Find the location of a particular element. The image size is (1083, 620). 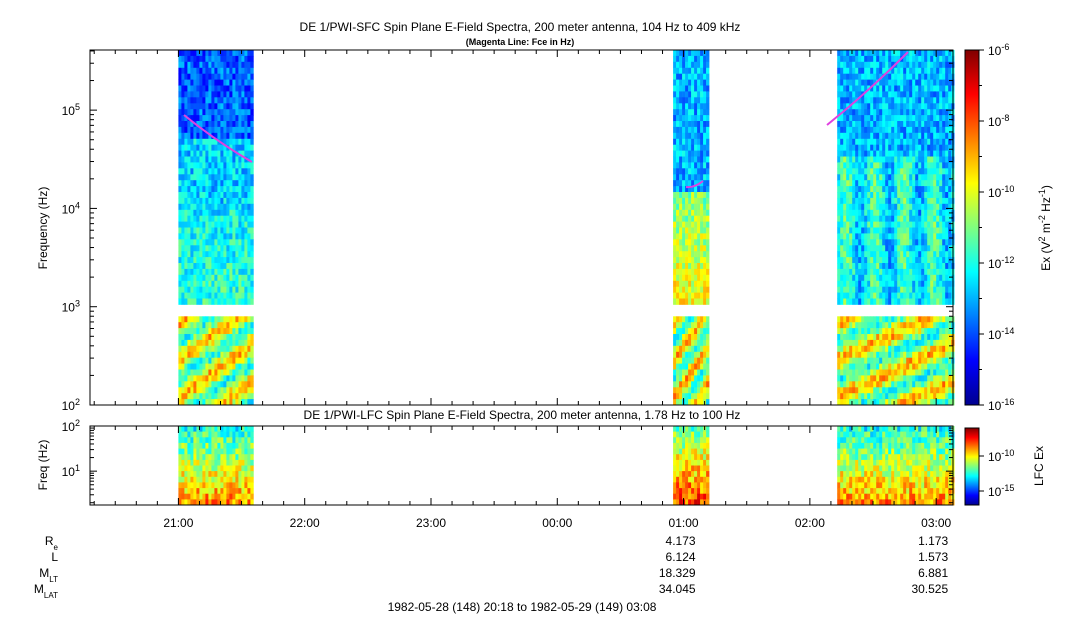

sfc-colorbar-tick-label: 10⁻¹⁴ is located at coordinates (1001, 334).